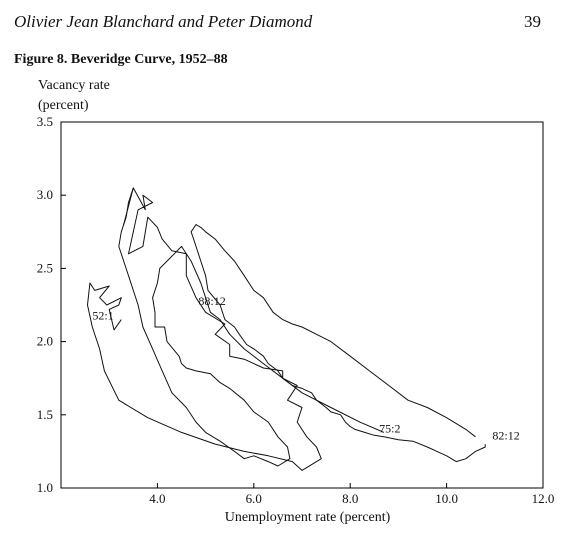 This screenshot has width=579, height=543. I want to click on y-axis-label-line2: (percent), so click(63, 105).